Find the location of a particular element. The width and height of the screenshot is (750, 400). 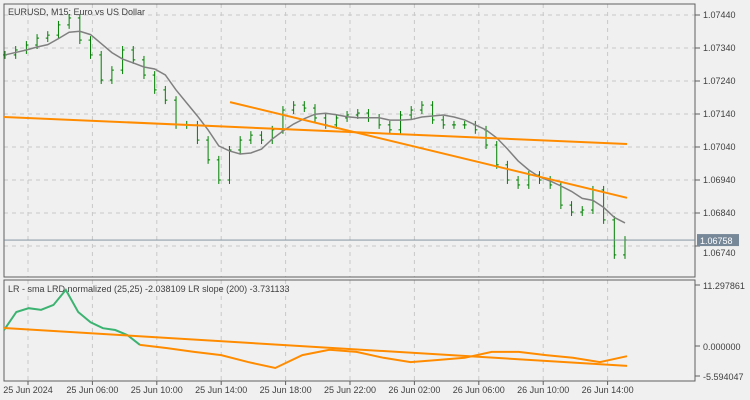

y-tick-label: 1.06840 is located at coordinates (719, 213).